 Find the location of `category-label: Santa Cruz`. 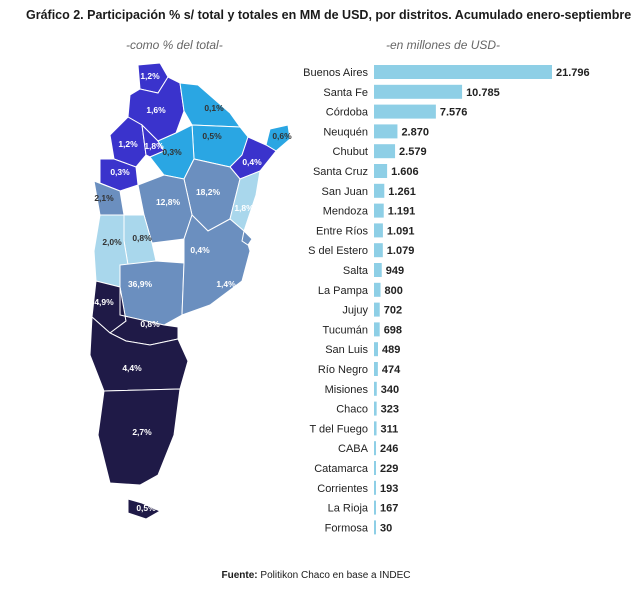

category-label: Santa Cruz is located at coordinates (340, 172).